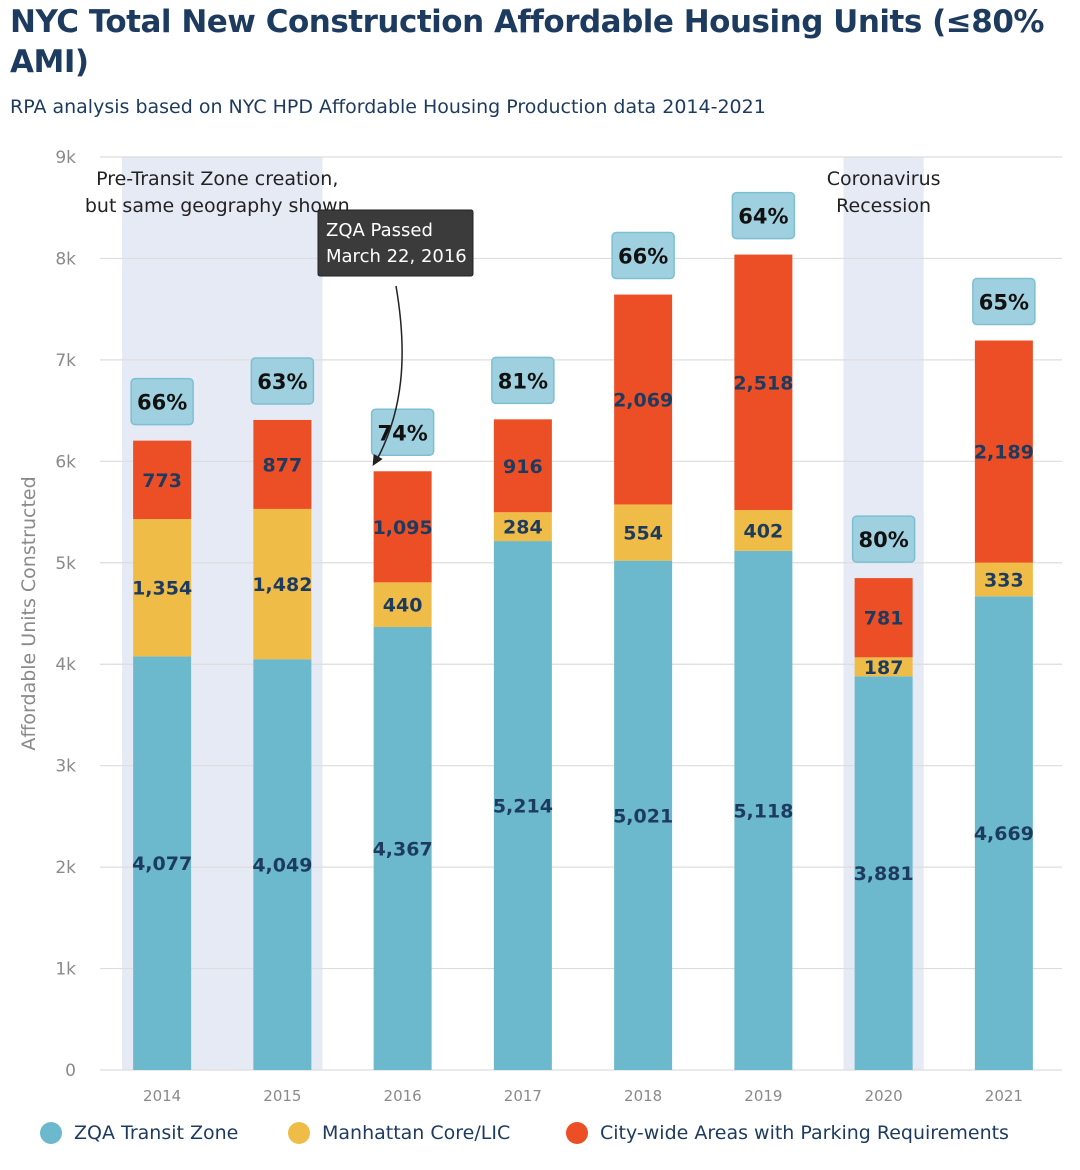 The height and width of the screenshot is (1170, 1080). I want to click on y-tick-label: 9k, so click(65, 158).